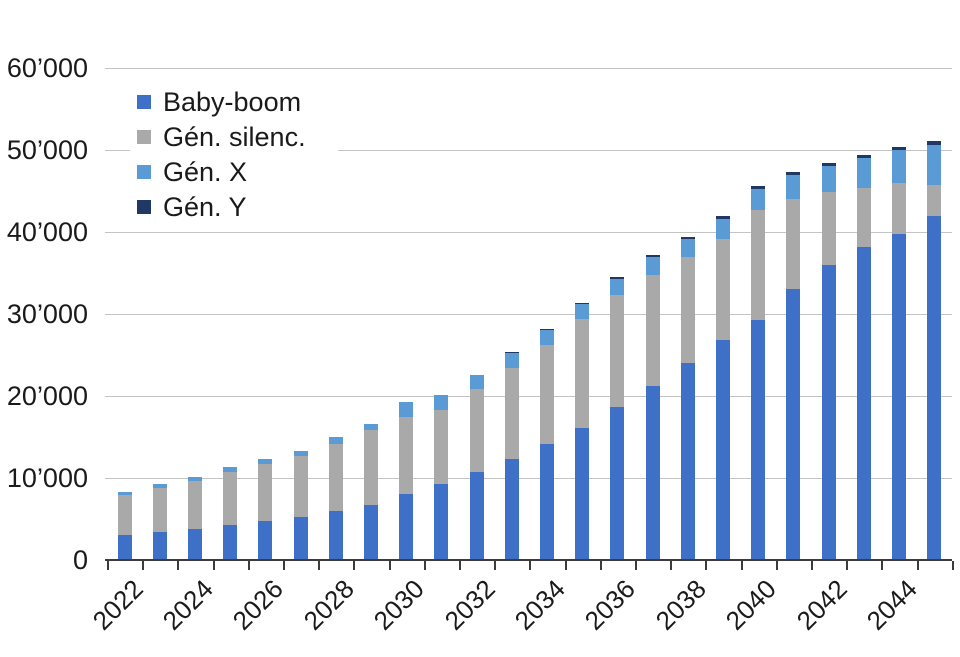 The width and height of the screenshot is (960, 657). I want to click on legend-item-g-n-x: Gén. X, so click(237, 171).